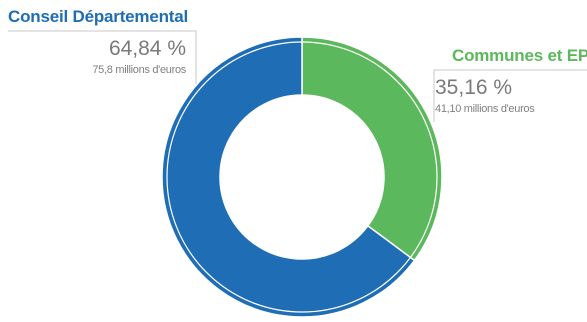 The width and height of the screenshot is (587, 322). I want to click on series-name-conseil-departemental: Conseil Départemental, so click(98, 16).